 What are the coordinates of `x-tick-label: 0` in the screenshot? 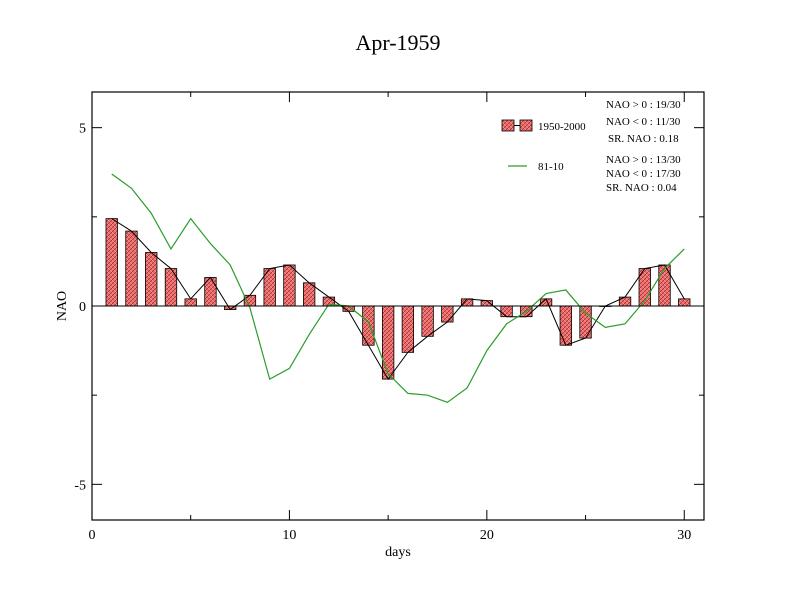 It's located at (92, 535).